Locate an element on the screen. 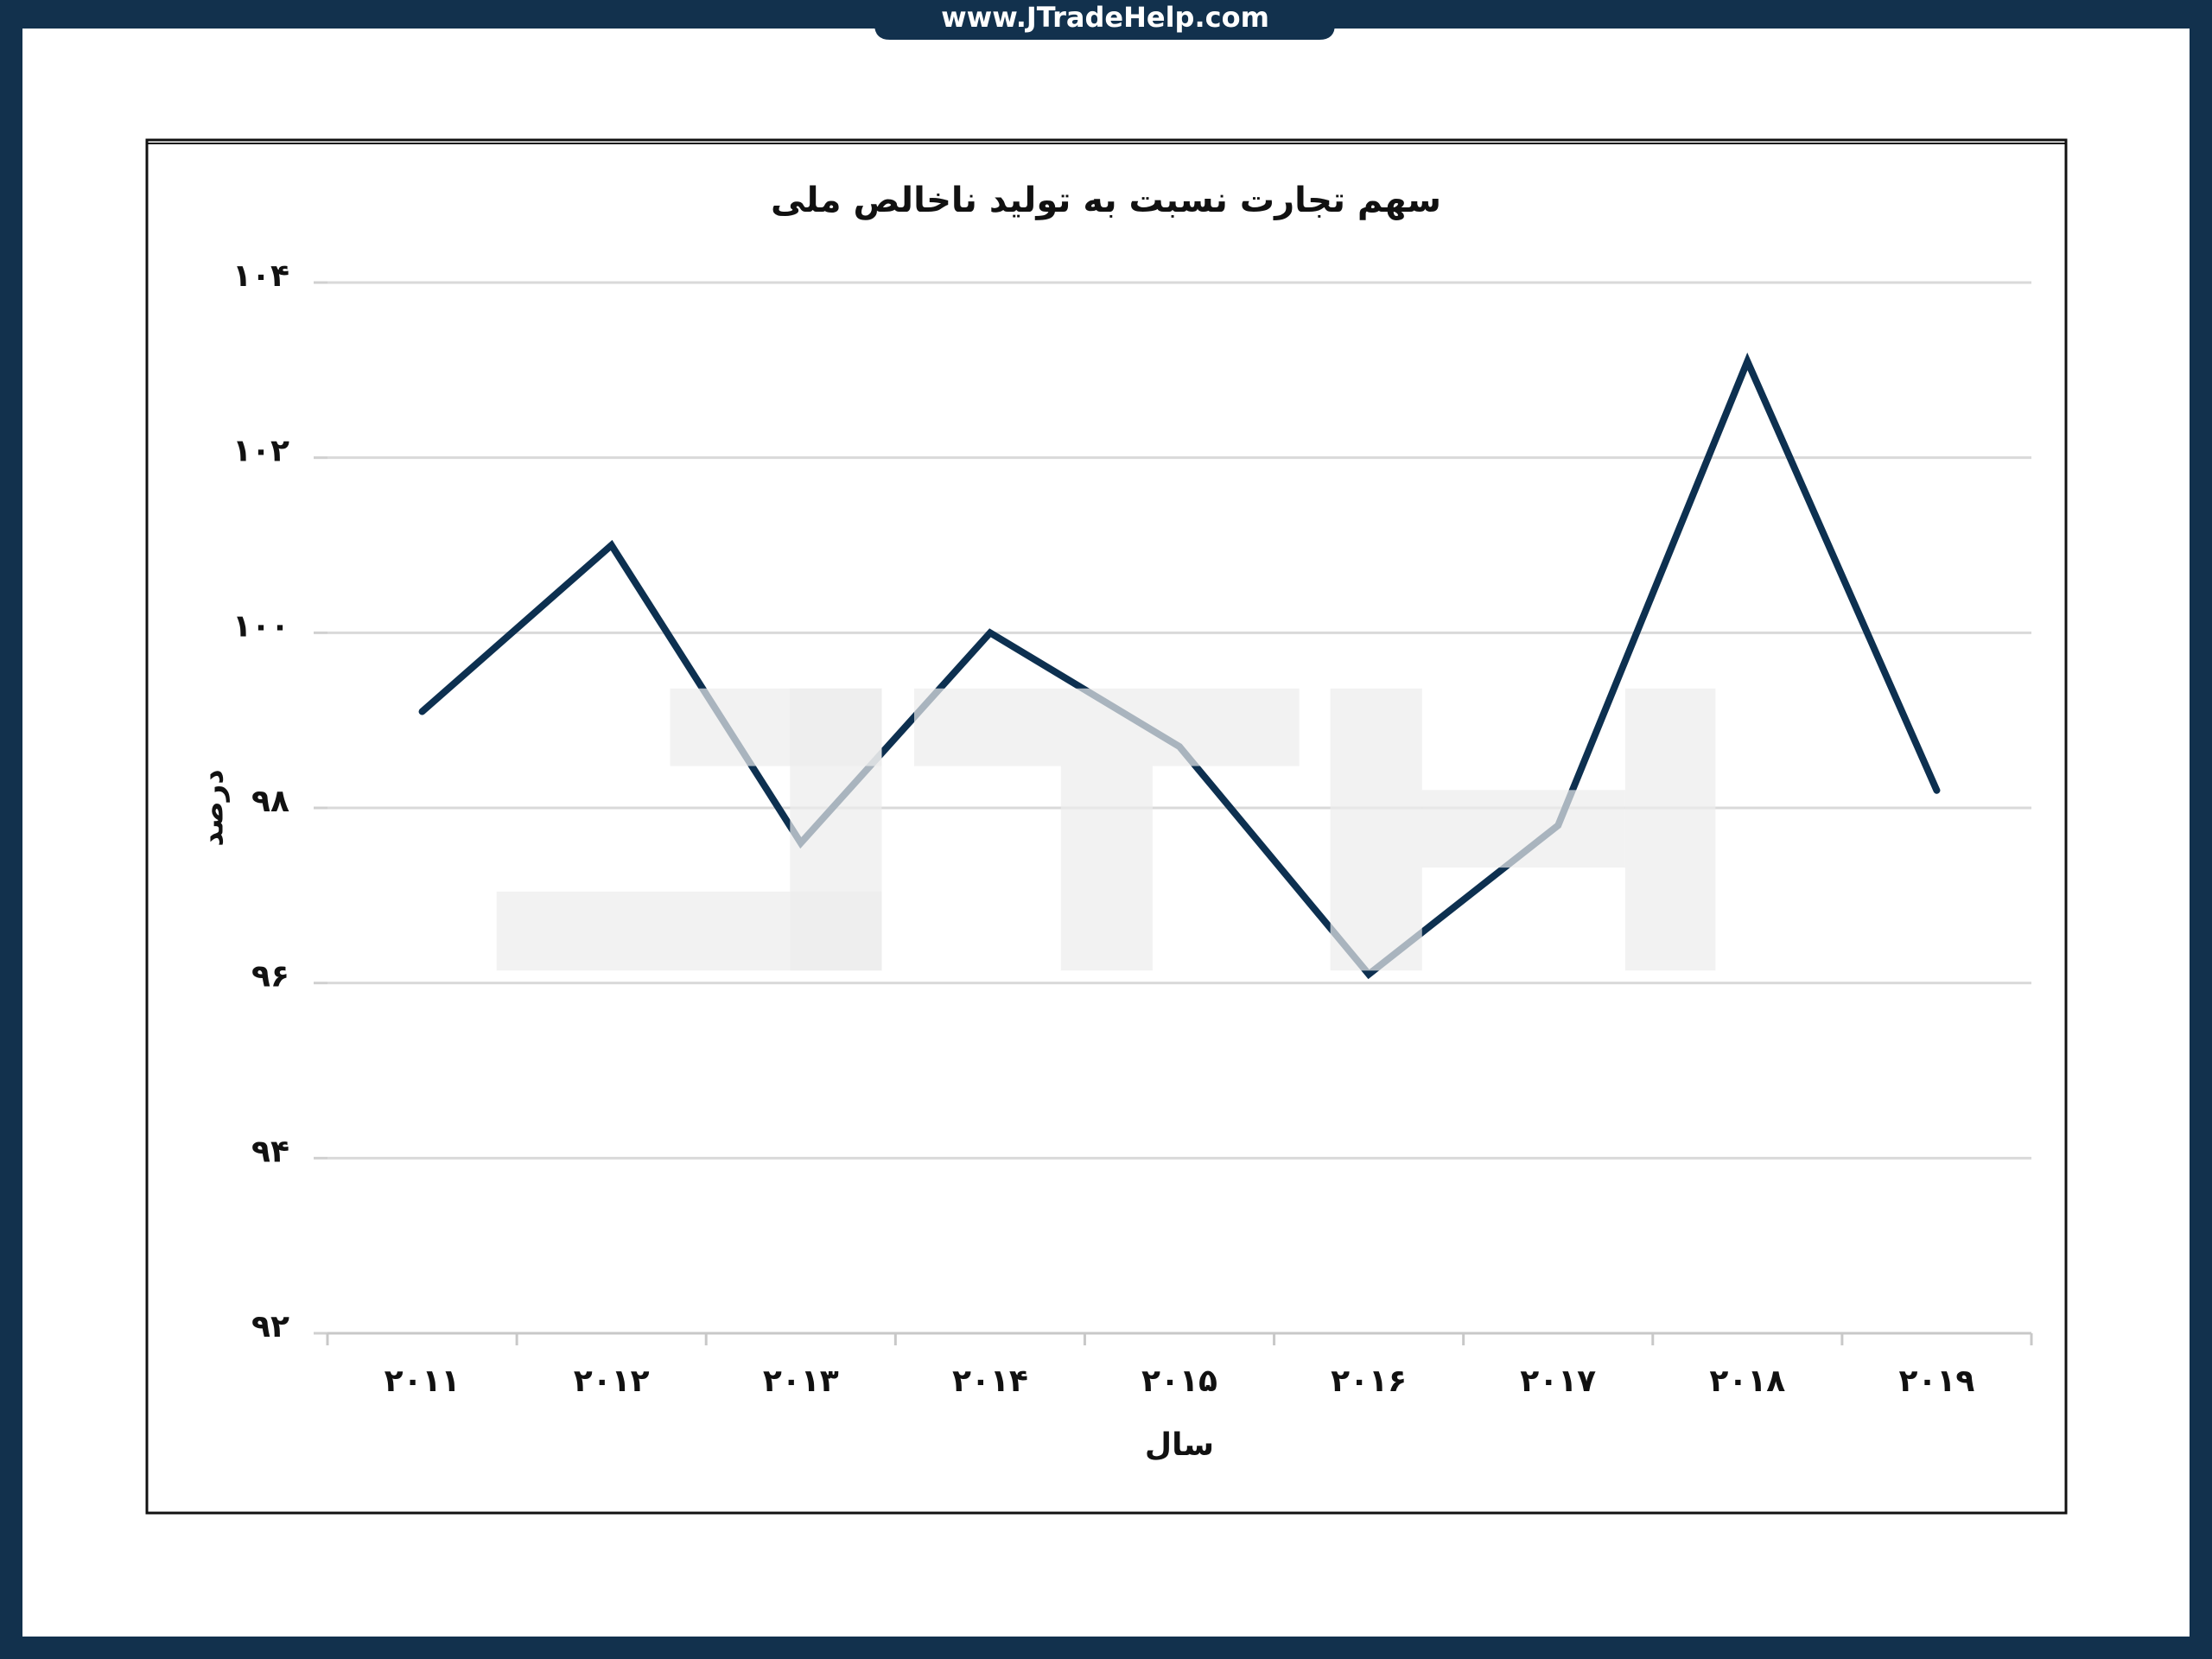 This screenshot has height=1659, width=2212. x-tick-label: ۲۰۱۱ is located at coordinates (423, 1381).